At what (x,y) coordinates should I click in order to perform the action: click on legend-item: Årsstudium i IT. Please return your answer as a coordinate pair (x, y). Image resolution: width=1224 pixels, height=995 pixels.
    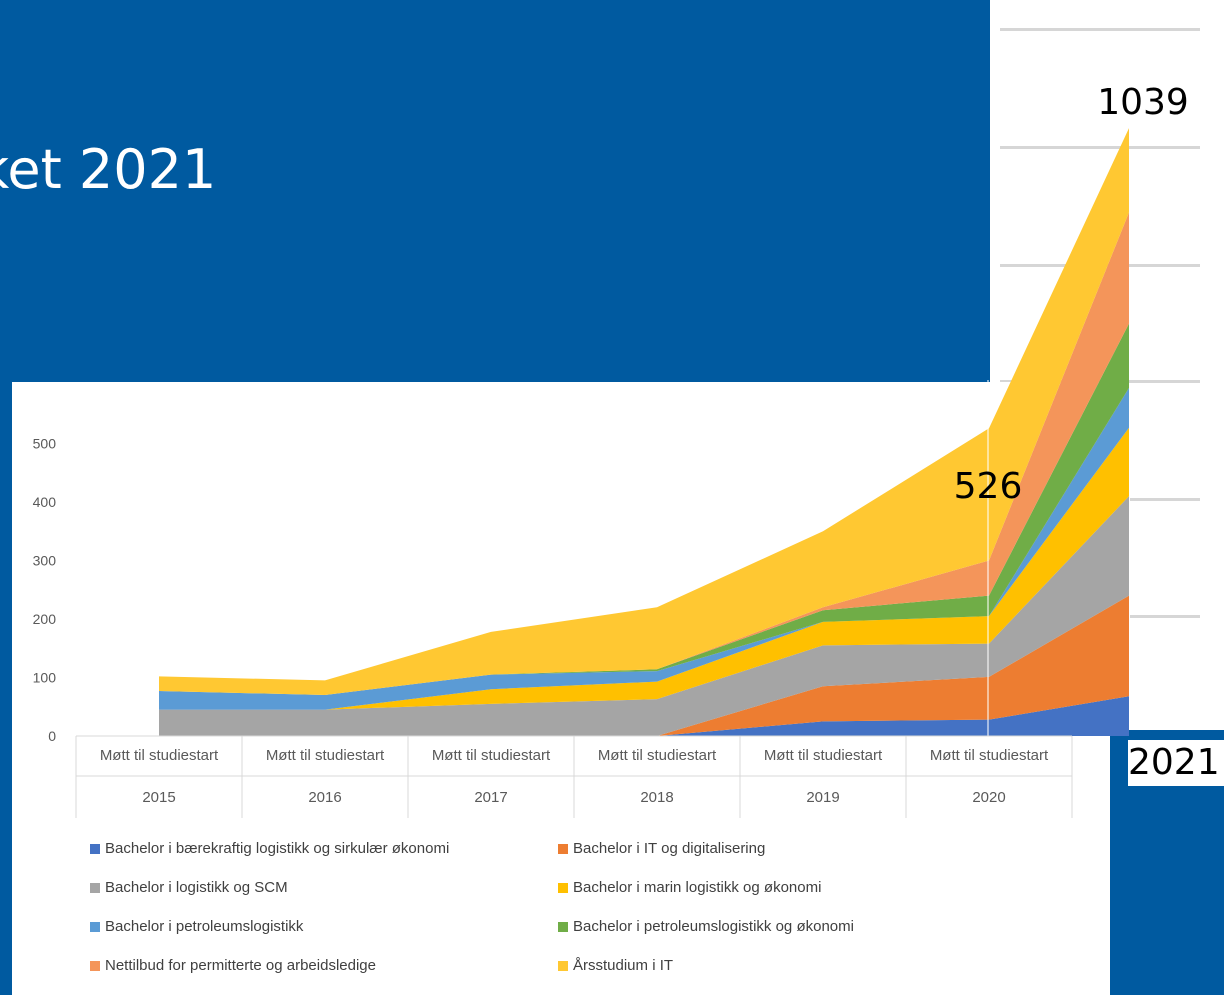
    Looking at the image, I should click on (615, 965).